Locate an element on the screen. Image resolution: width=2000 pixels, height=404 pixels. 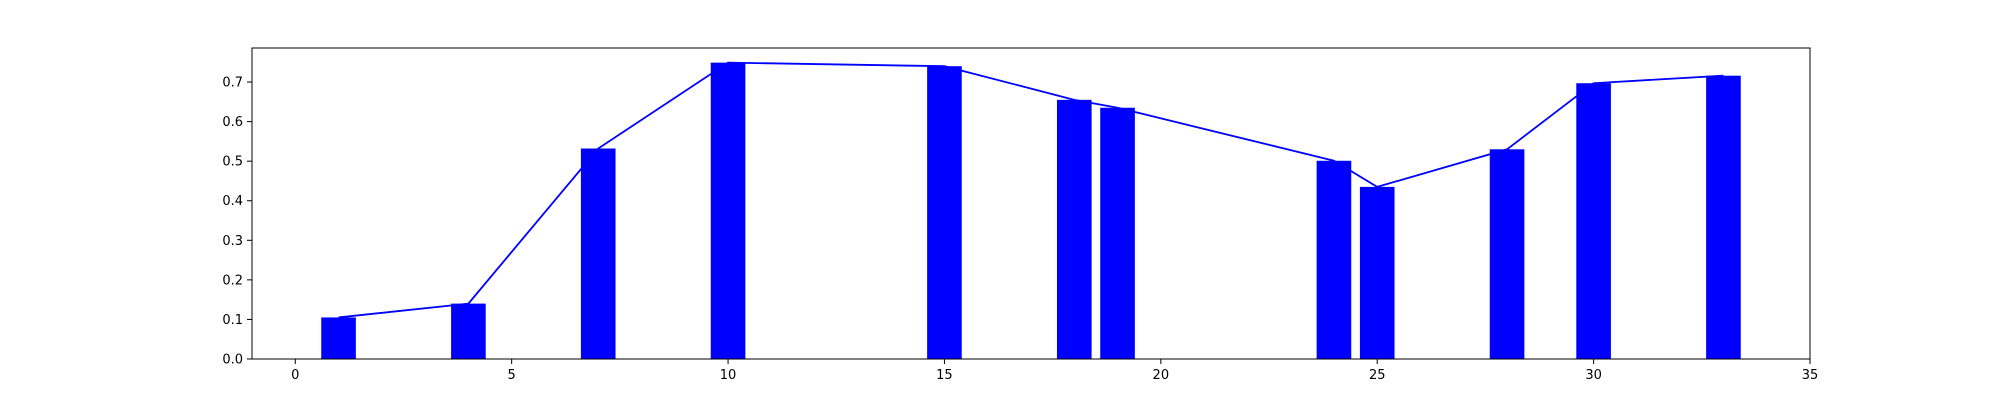
x-tick-label-0: 0 is located at coordinates (295, 375).